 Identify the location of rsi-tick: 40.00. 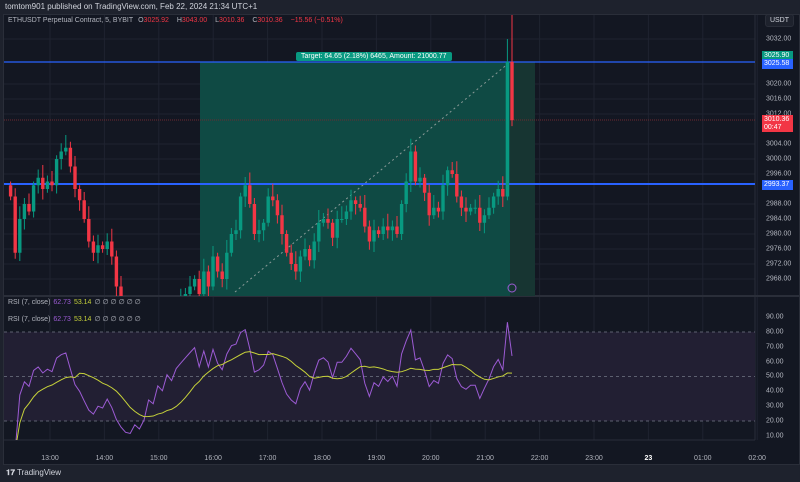
(775, 391).